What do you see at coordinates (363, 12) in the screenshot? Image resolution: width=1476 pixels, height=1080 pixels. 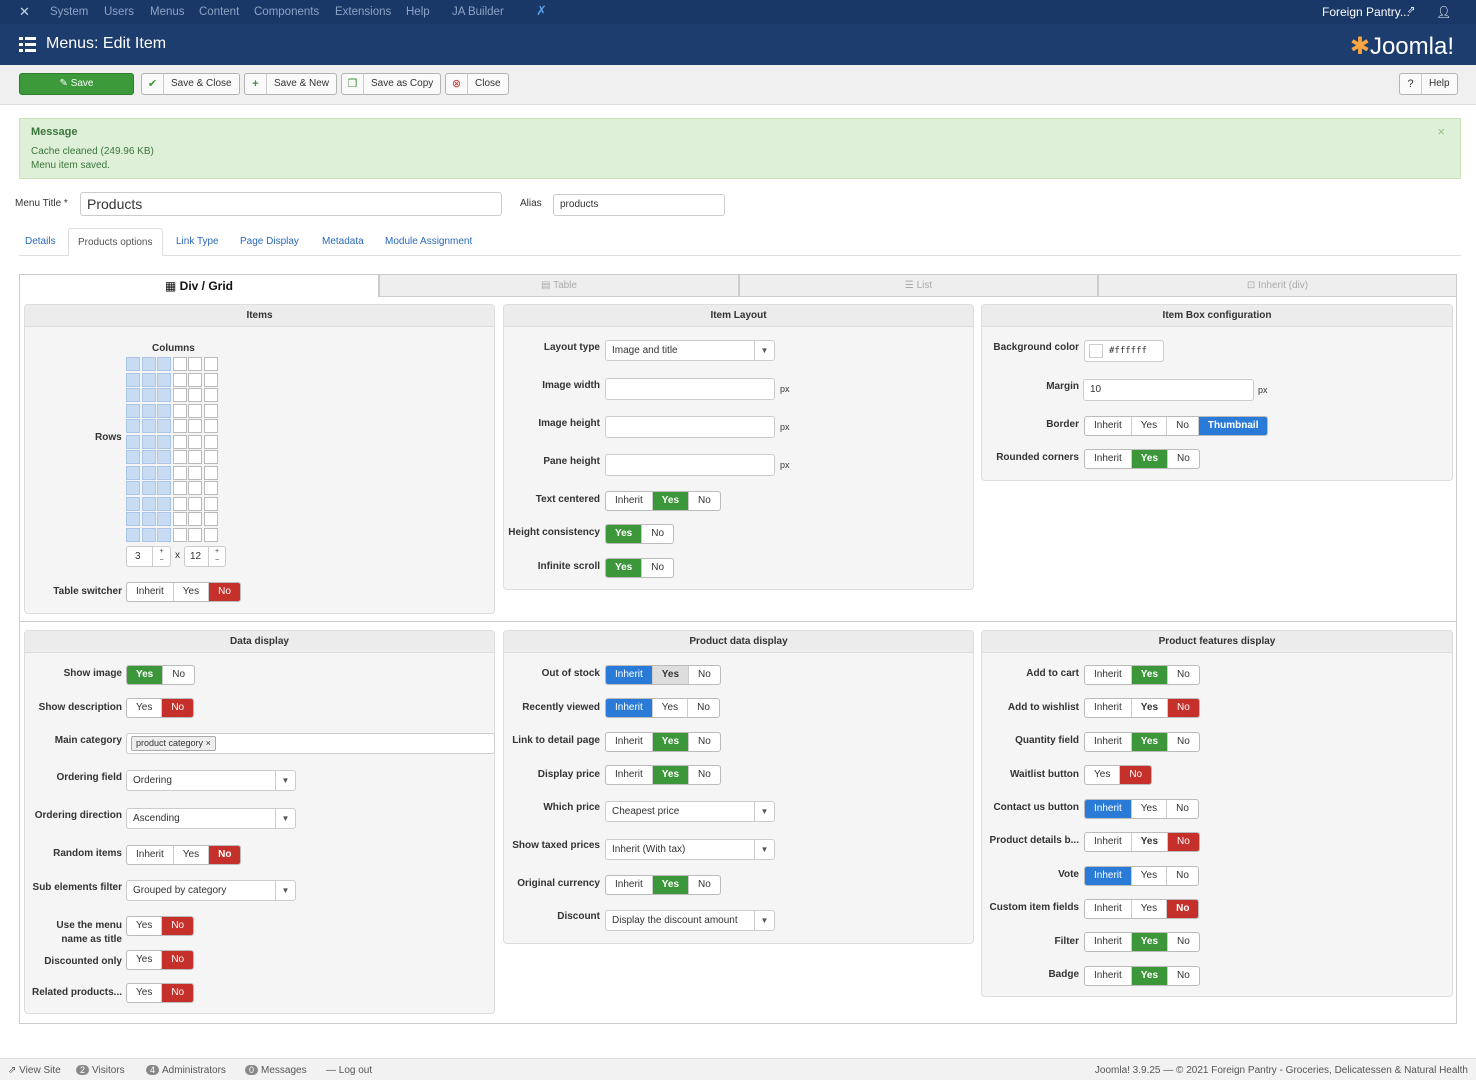 I see `nav-extensions: Extensions` at bounding box center [363, 12].